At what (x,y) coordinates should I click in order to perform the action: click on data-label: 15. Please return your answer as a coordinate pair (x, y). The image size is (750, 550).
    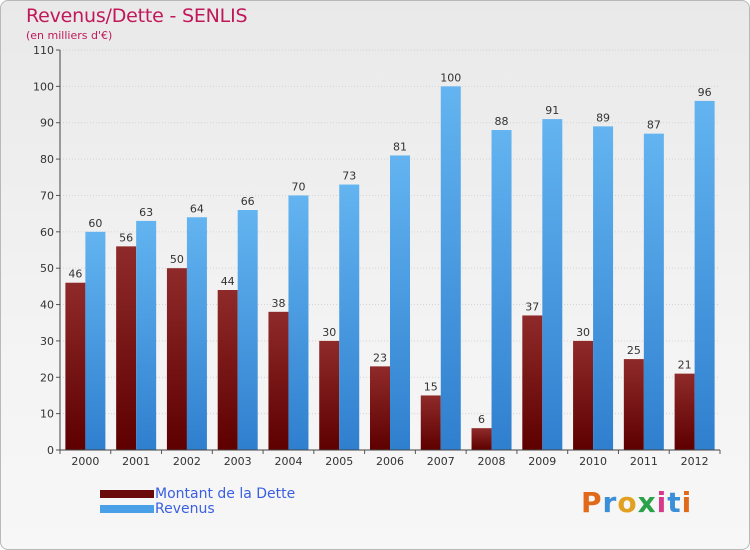
    Looking at the image, I should click on (431, 386).